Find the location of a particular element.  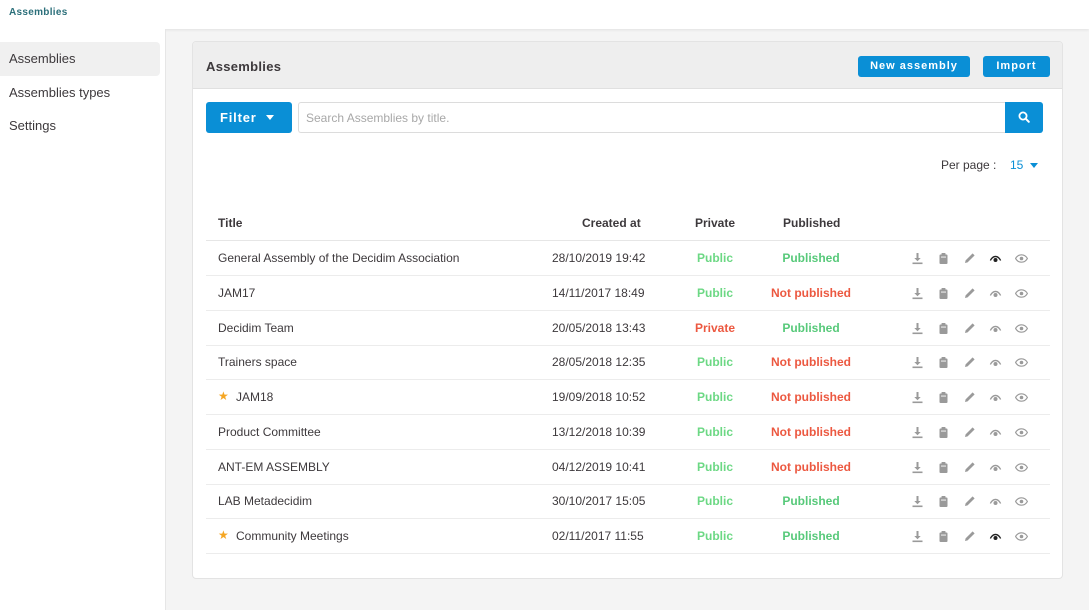

app-brand: Assemblies is located at coordinates (38, 12).